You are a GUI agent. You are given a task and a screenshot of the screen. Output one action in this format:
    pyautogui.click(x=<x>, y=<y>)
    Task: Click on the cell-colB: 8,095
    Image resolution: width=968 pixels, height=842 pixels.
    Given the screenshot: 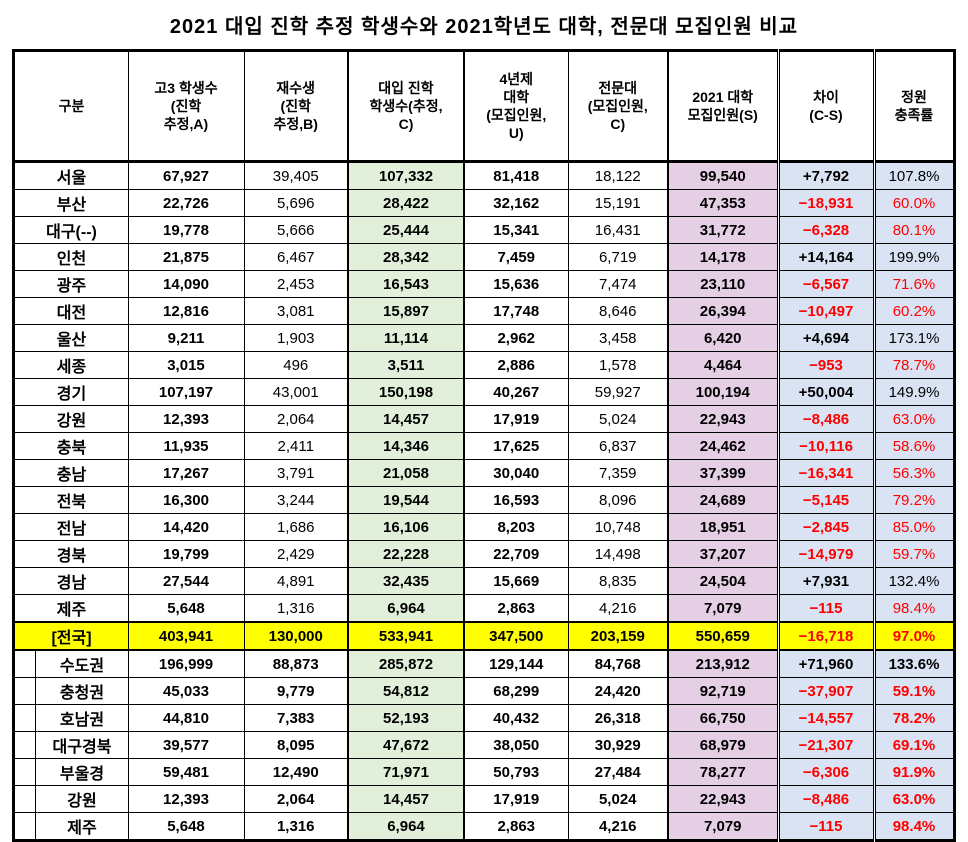 What is the action you would take?
    pyautogui.click(x=296, y=745)
    